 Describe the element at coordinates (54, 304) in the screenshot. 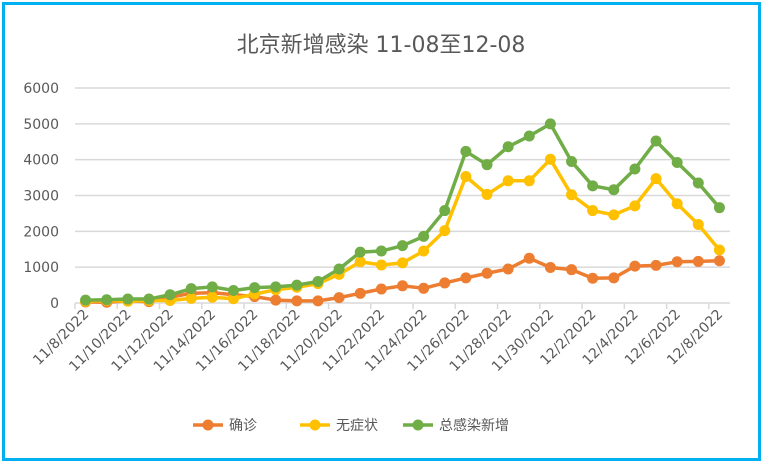

I see `y-tick-label: 0` at that location.